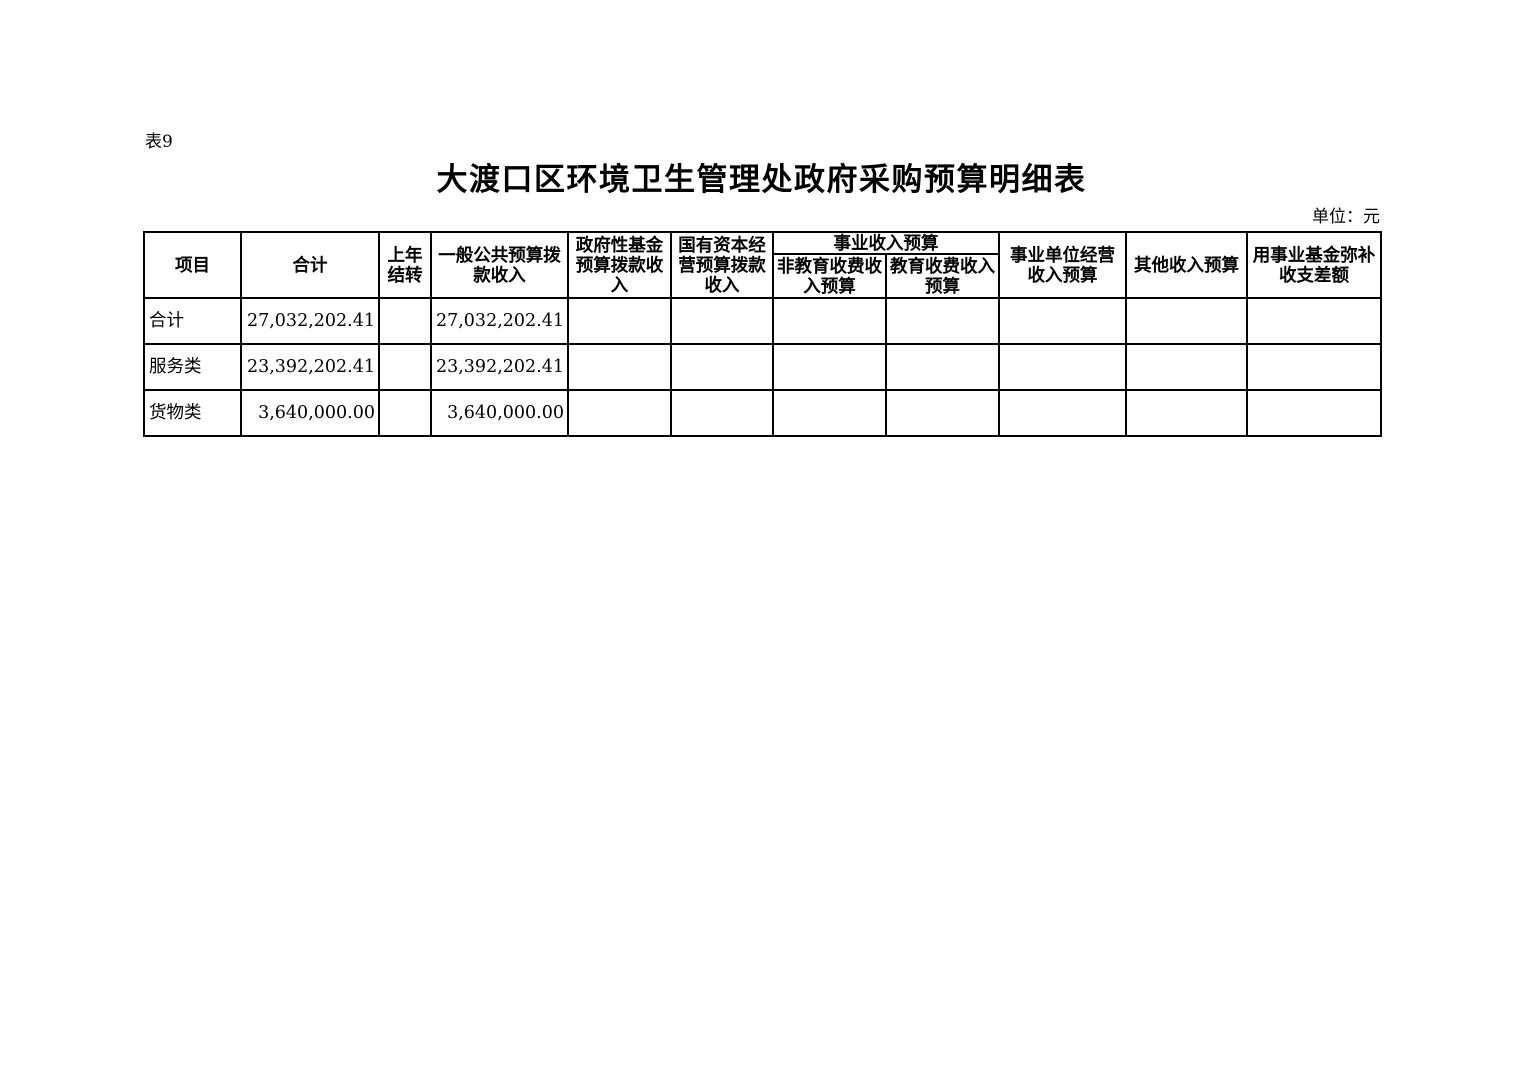  Describe the element at coordinates (159, 142) in the screenshot. I see `table-number-label: 表9` at that location.